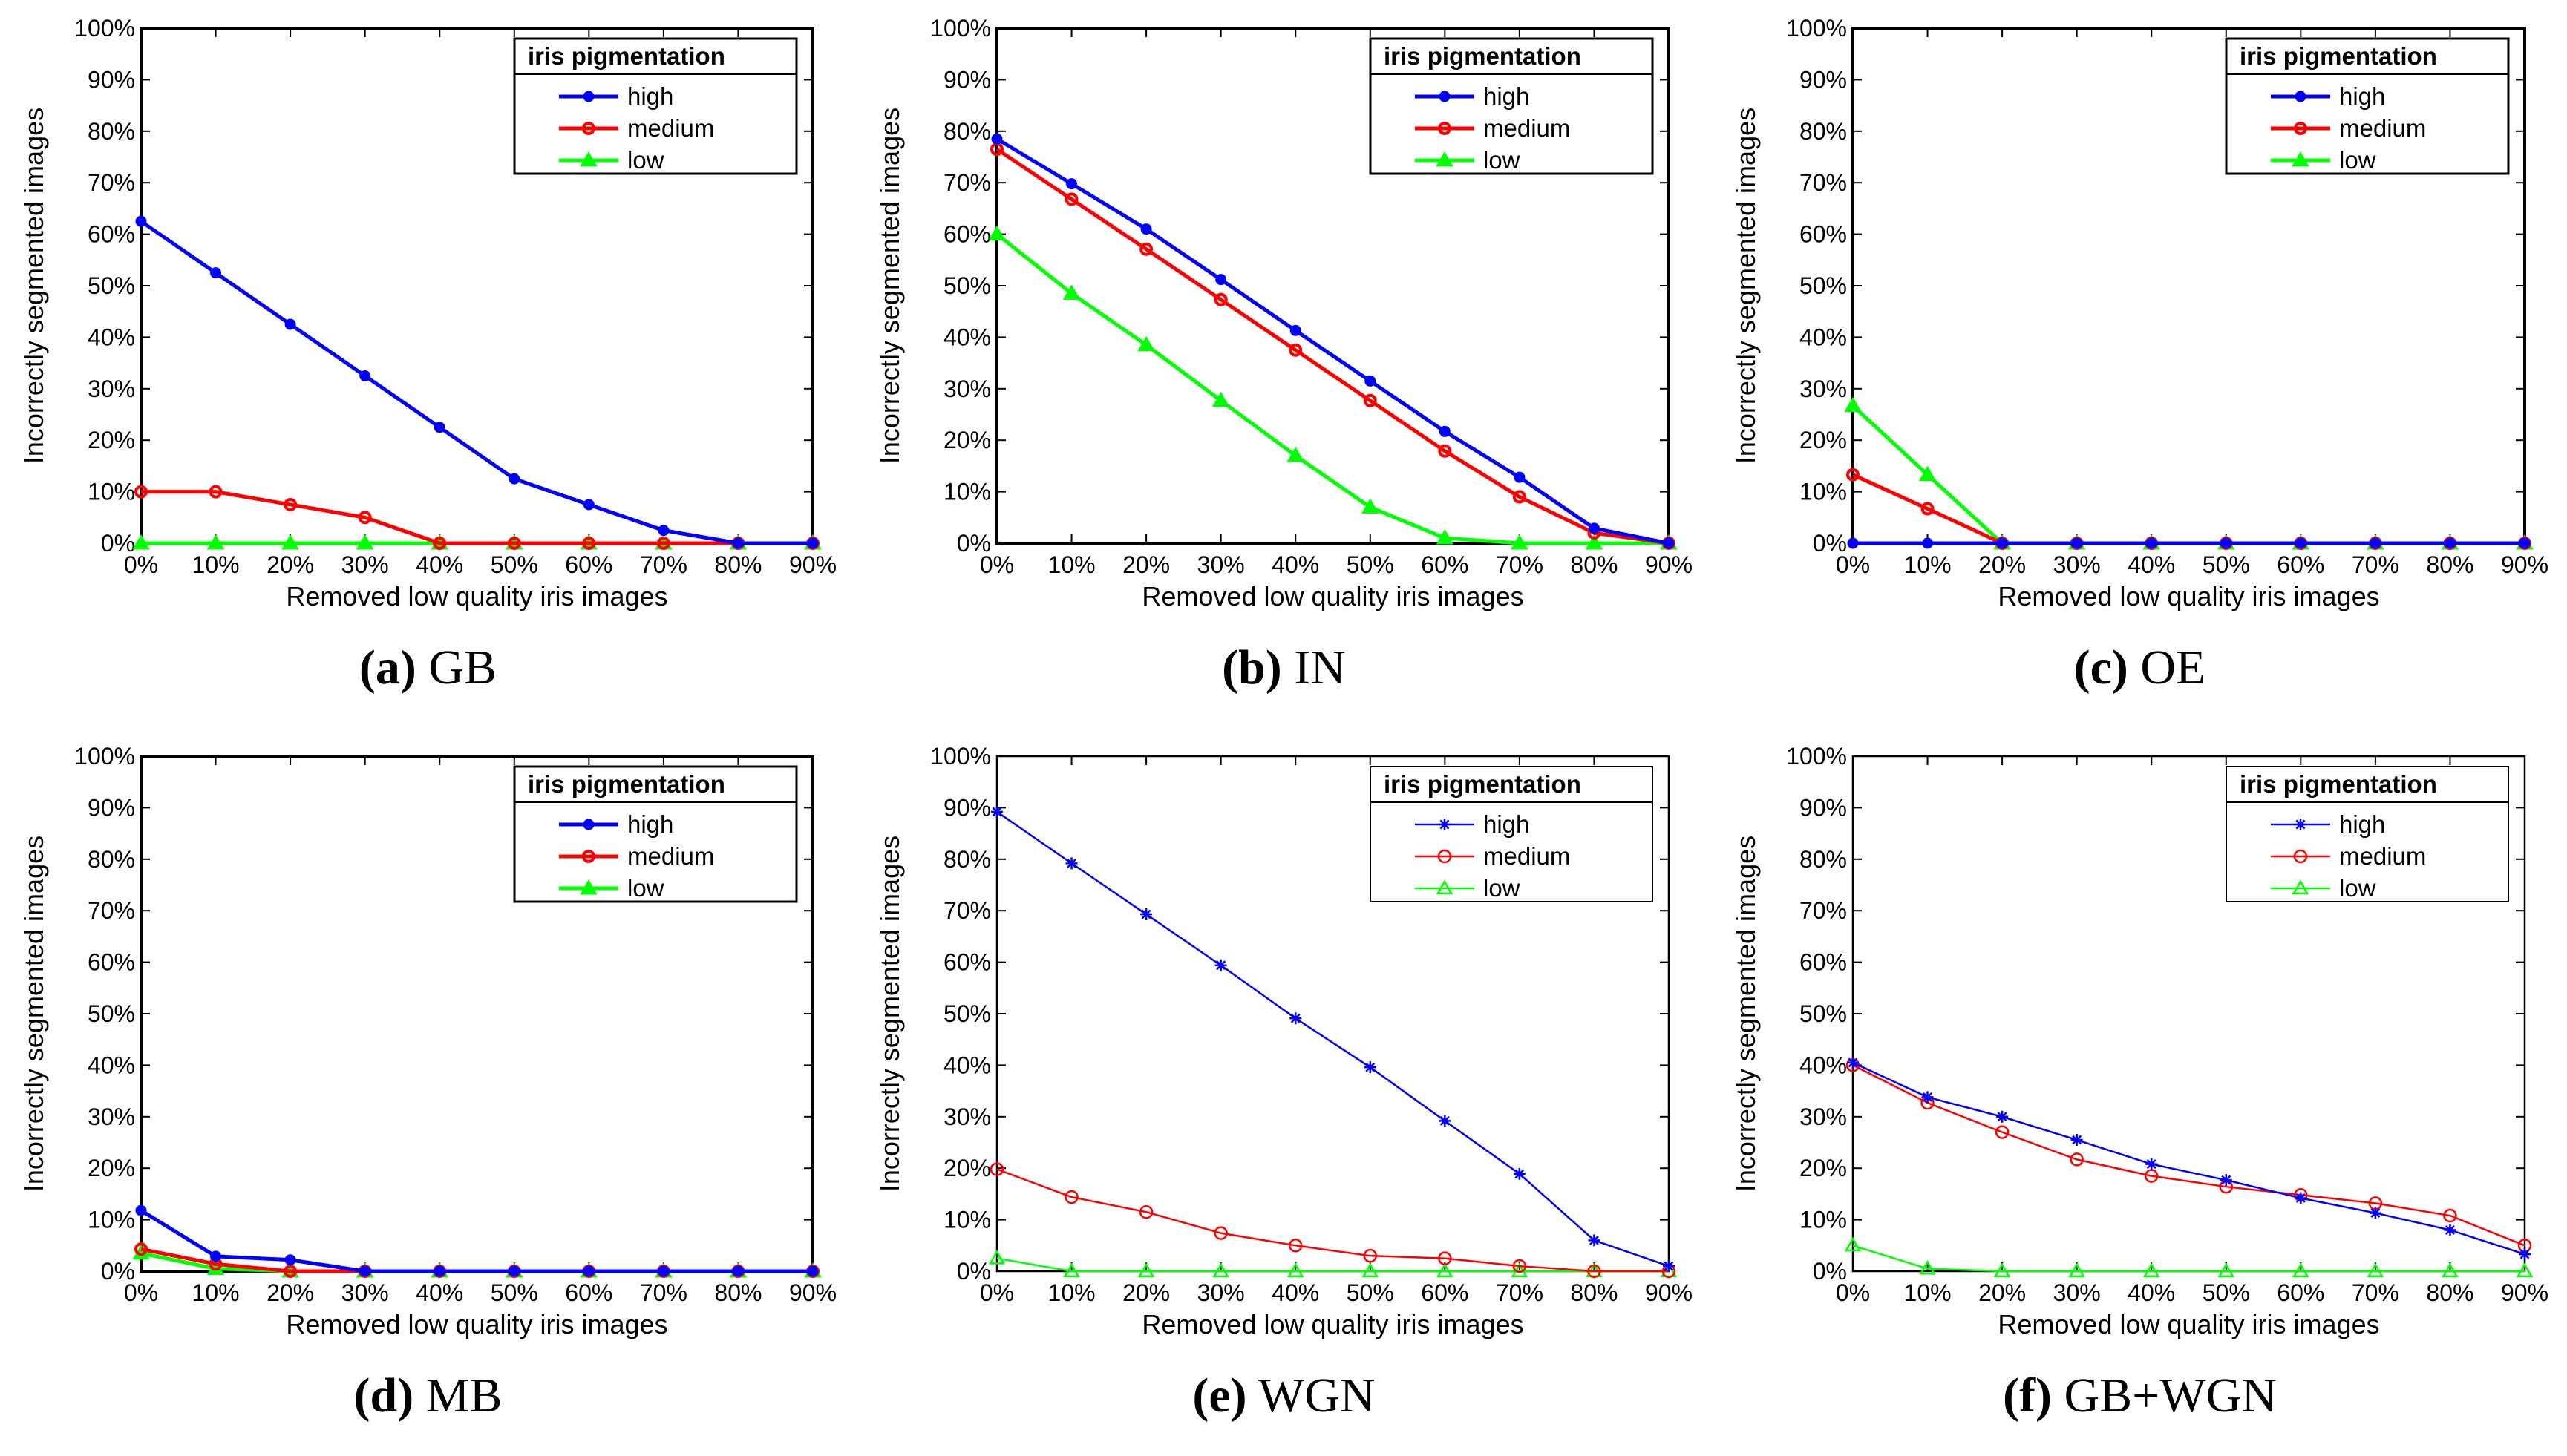 Image resolution: width=2567 pixels, height=1456 pixels. I want to click on y-tick-label: 90%, so click(1823, 80).